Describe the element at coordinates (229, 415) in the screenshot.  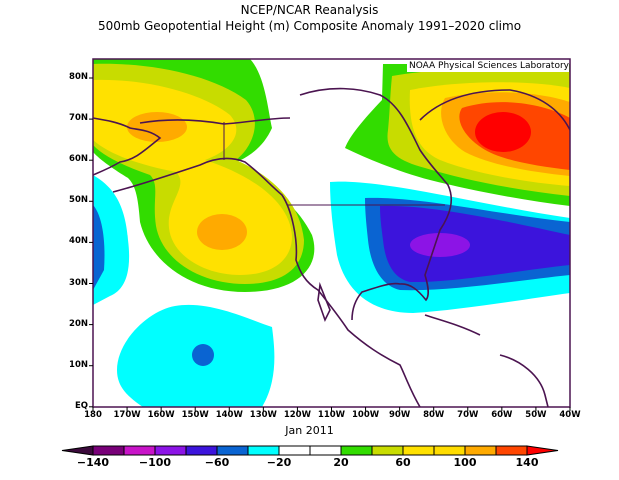
I see `lon-label: 140W` at that location.